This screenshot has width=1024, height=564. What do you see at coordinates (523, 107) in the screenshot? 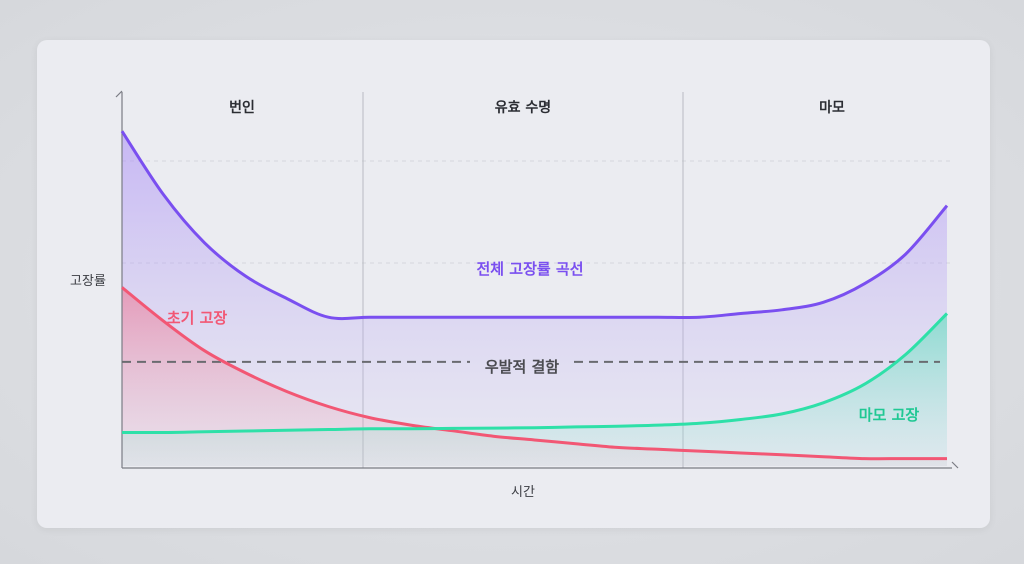
I see `phase-label-useful-life: 유효 수명` at bounding box center [523, 107].